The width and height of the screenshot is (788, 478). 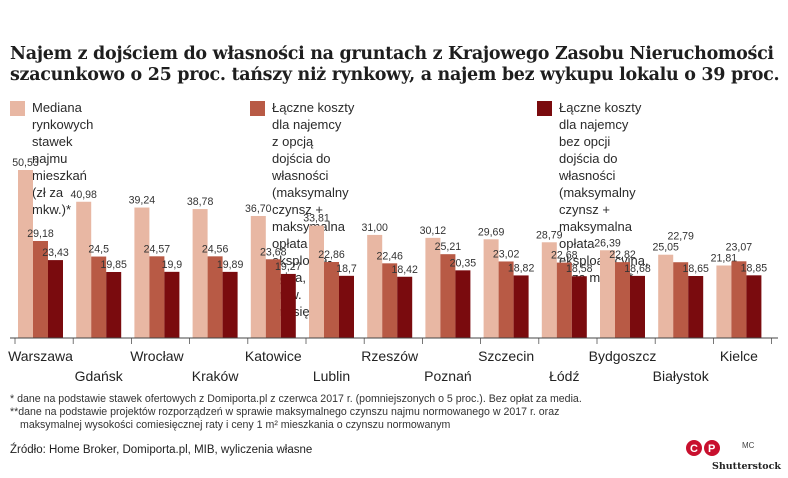 What do you see at coordinates (665, 248) in the screenshot?
I see `data-label: 25,05` at bounding box center [665, 248].